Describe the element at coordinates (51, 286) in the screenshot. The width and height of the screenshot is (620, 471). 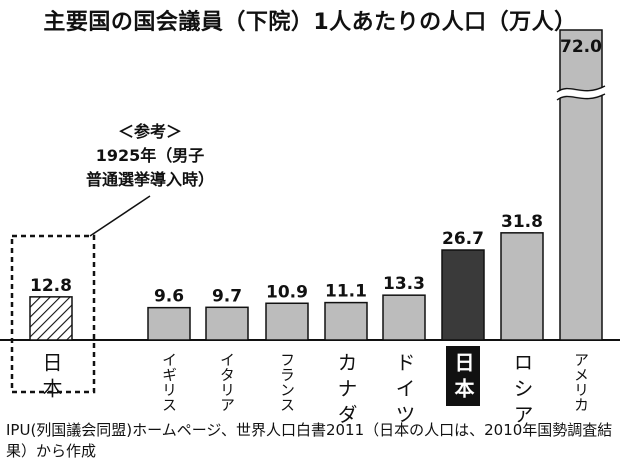
I see `bar-value-label-0: 12.8` at that location.